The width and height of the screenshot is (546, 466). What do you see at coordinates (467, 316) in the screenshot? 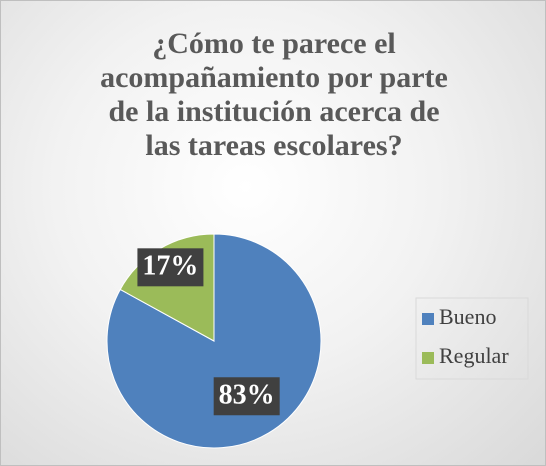
I see `legend-label: Bueno` at bounding box center [467, 316].